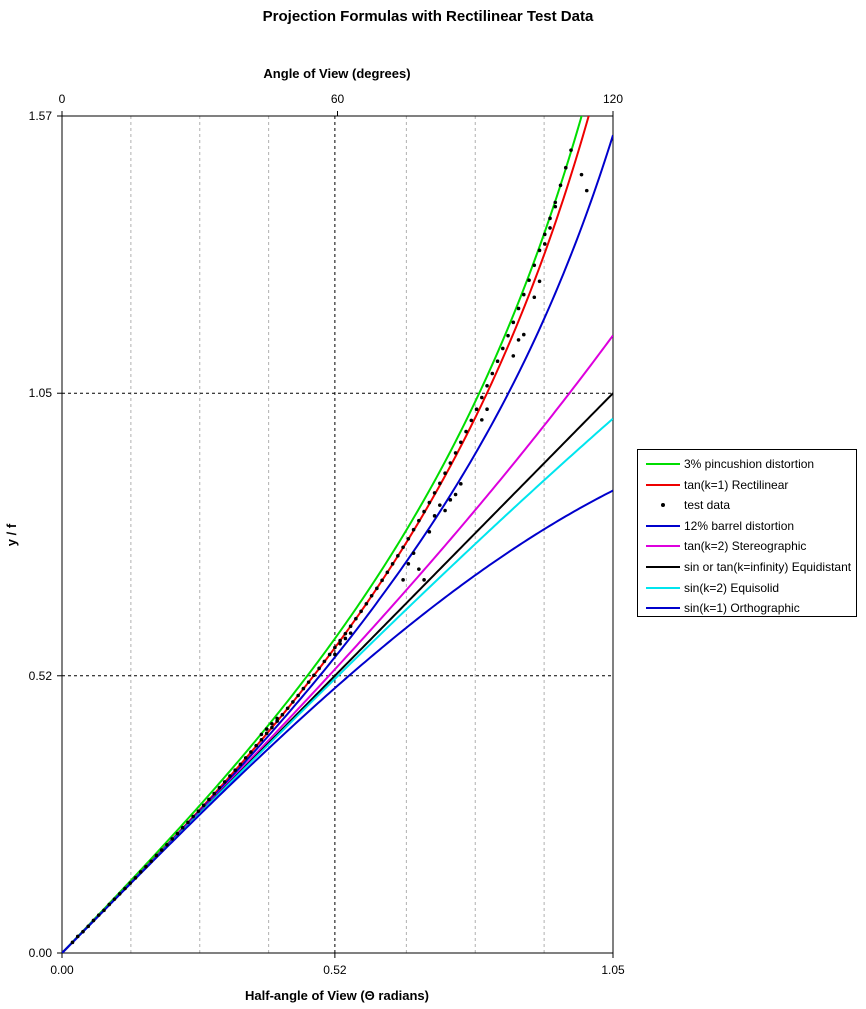  I want to click on legend-dot, so click(663, 505).